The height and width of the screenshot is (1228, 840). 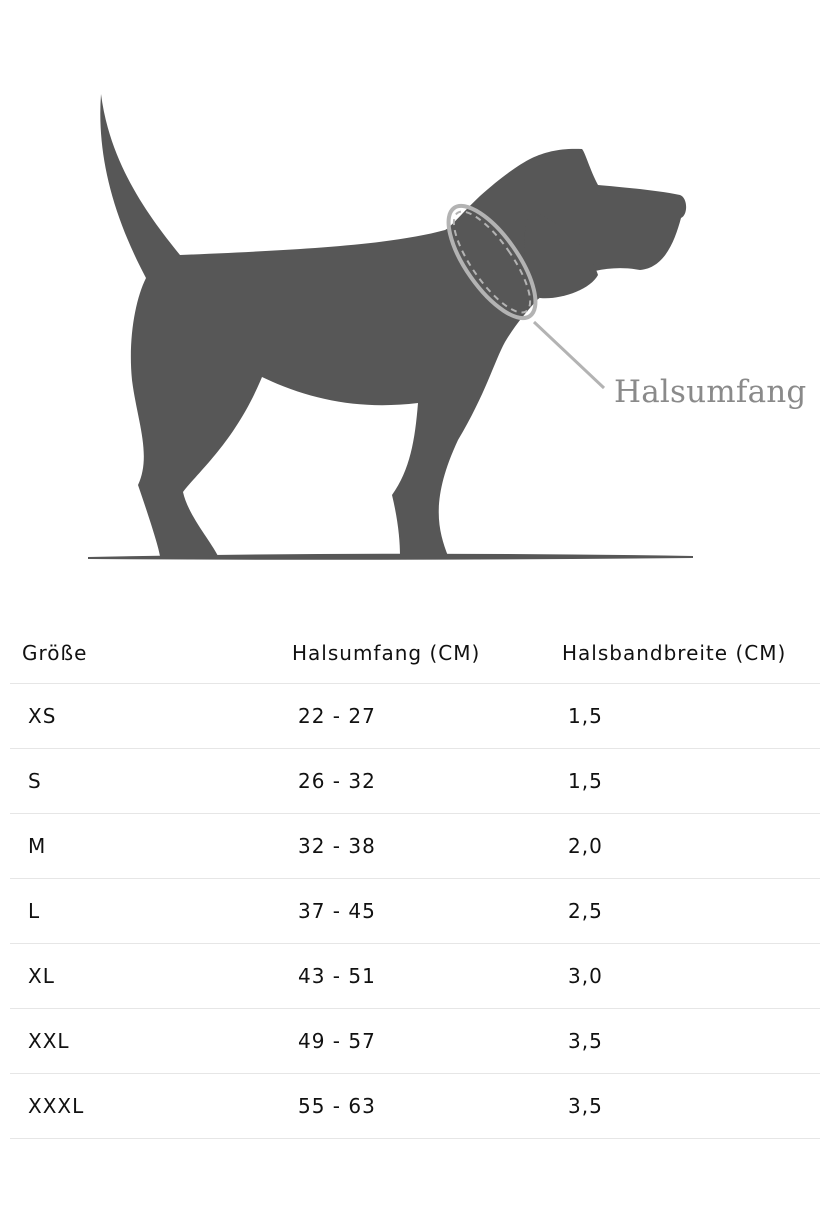 What do you see at coordinates (427, 1106) in the screenshot?
I see `cell-neck: 55 - 63` at bounding box center [427, 1106].